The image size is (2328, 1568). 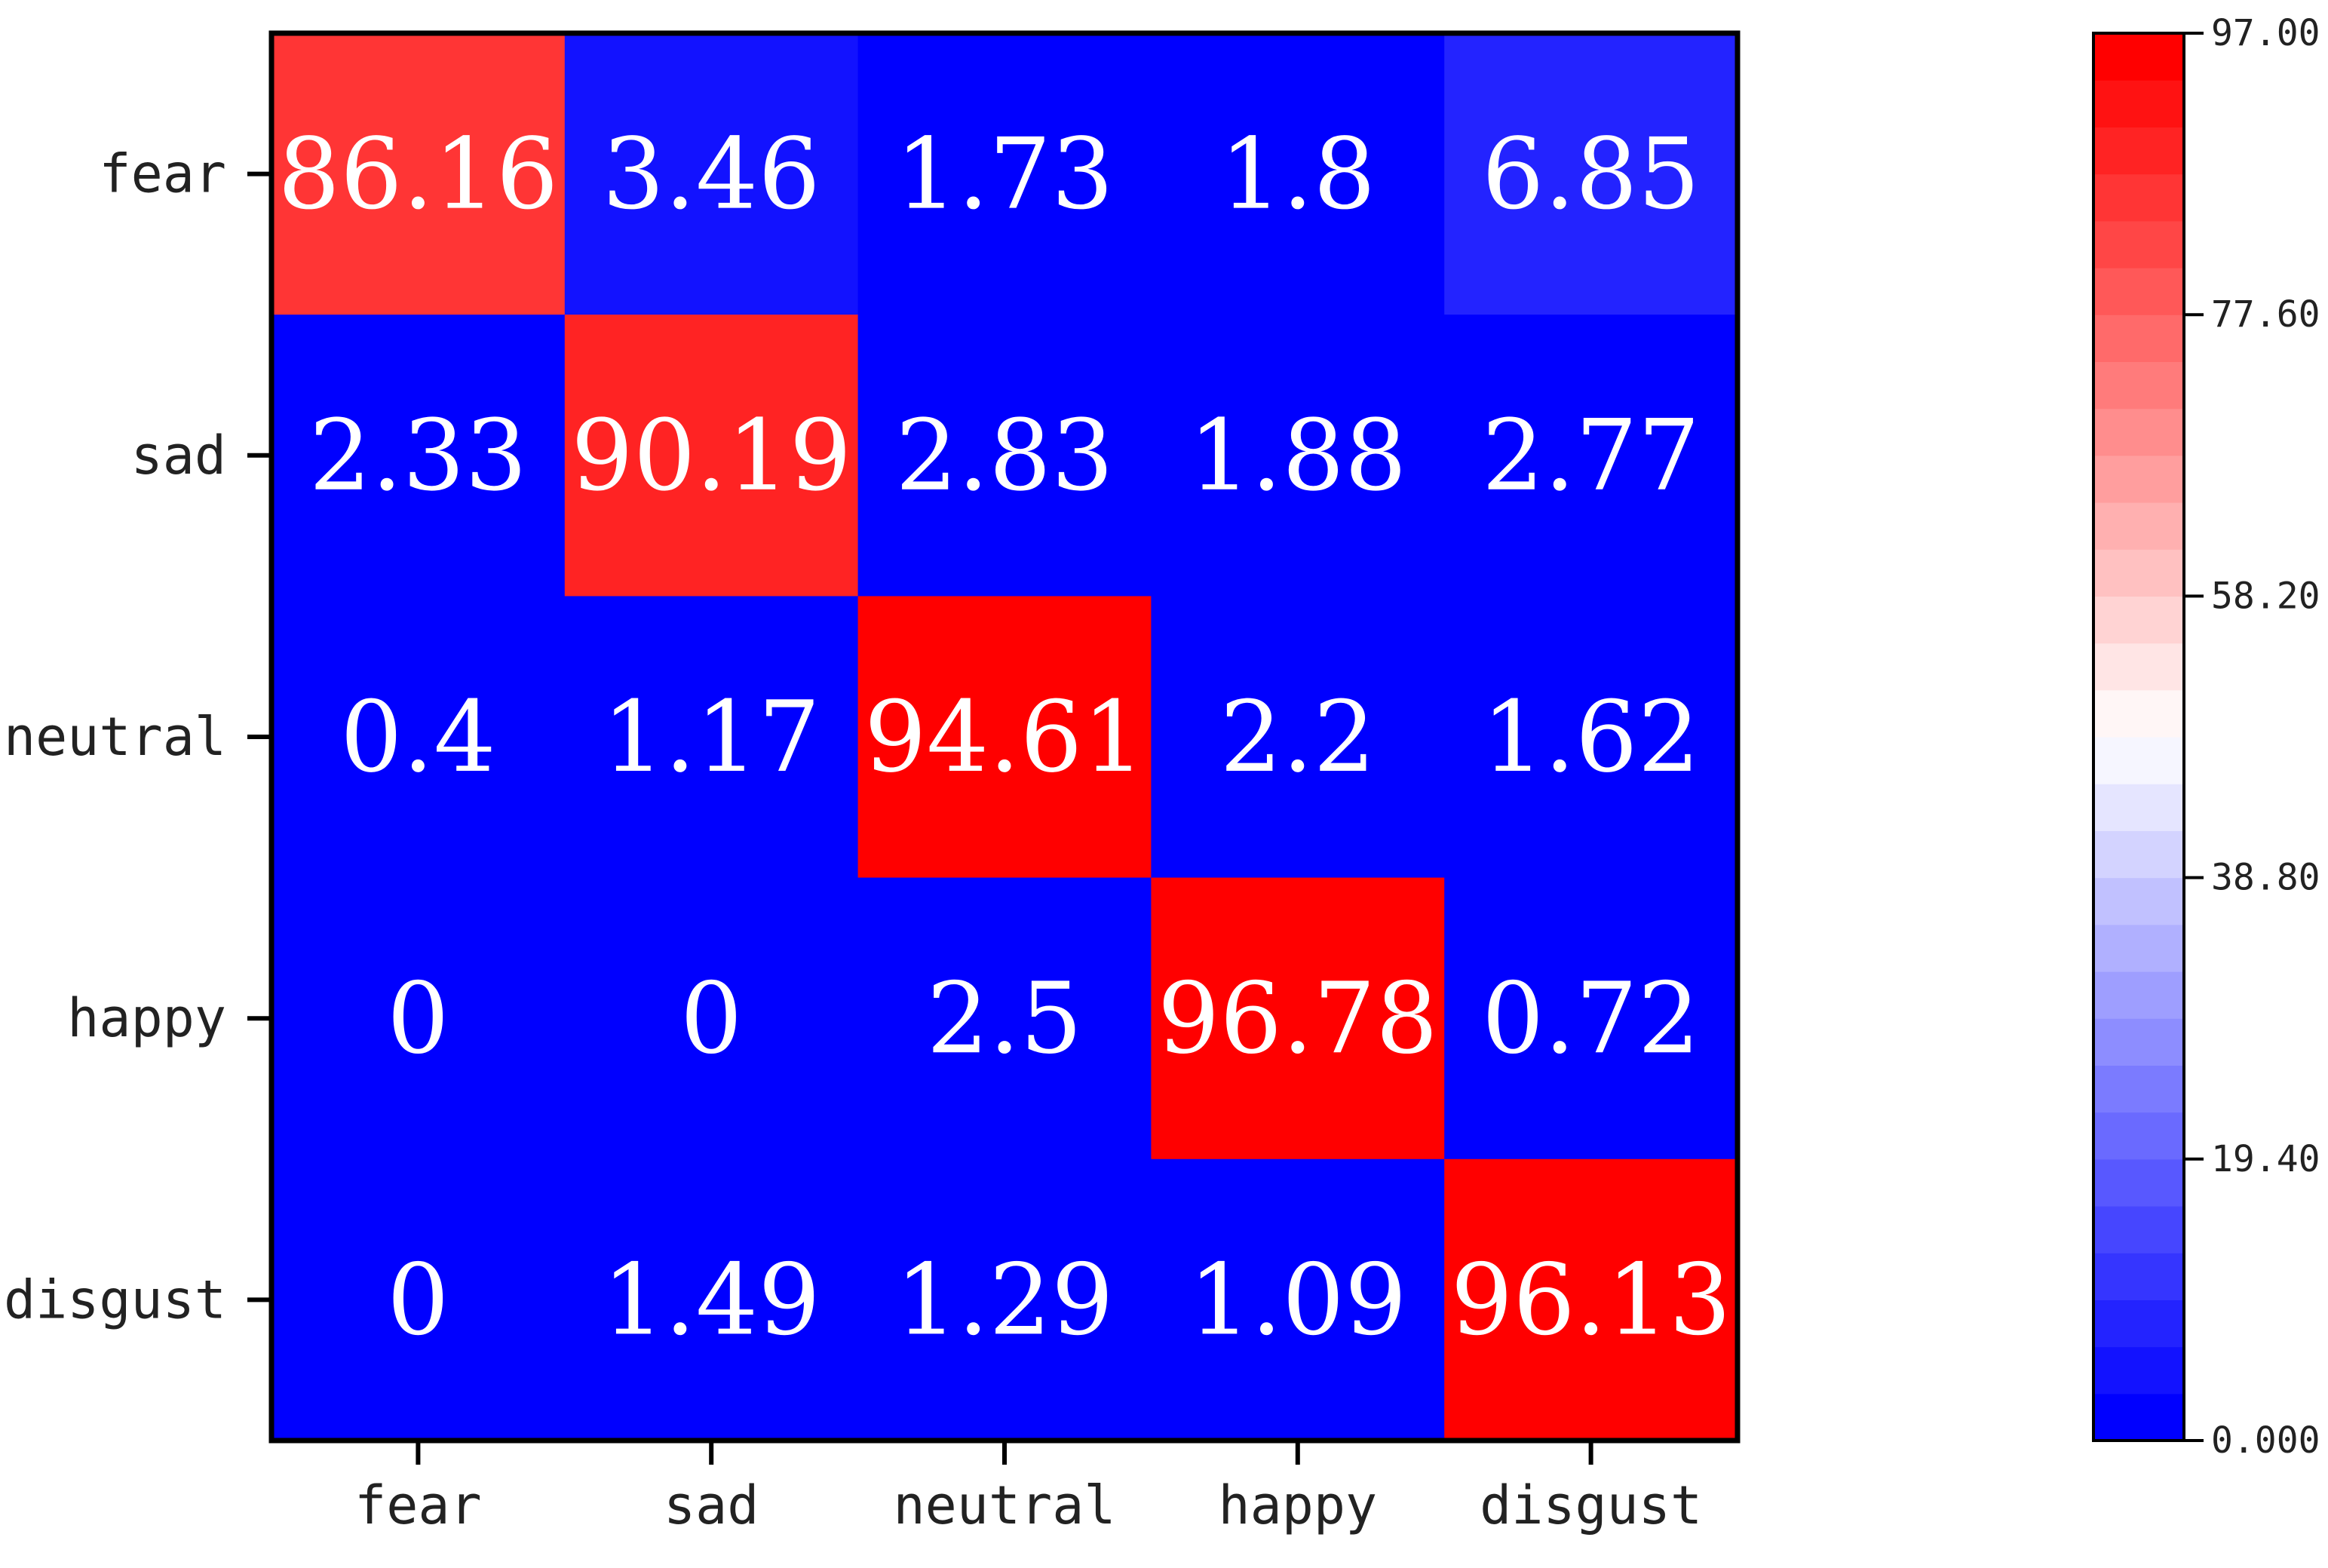 I want to click on heatmap-cell-fear-happy, so click(x=1298, y=174).